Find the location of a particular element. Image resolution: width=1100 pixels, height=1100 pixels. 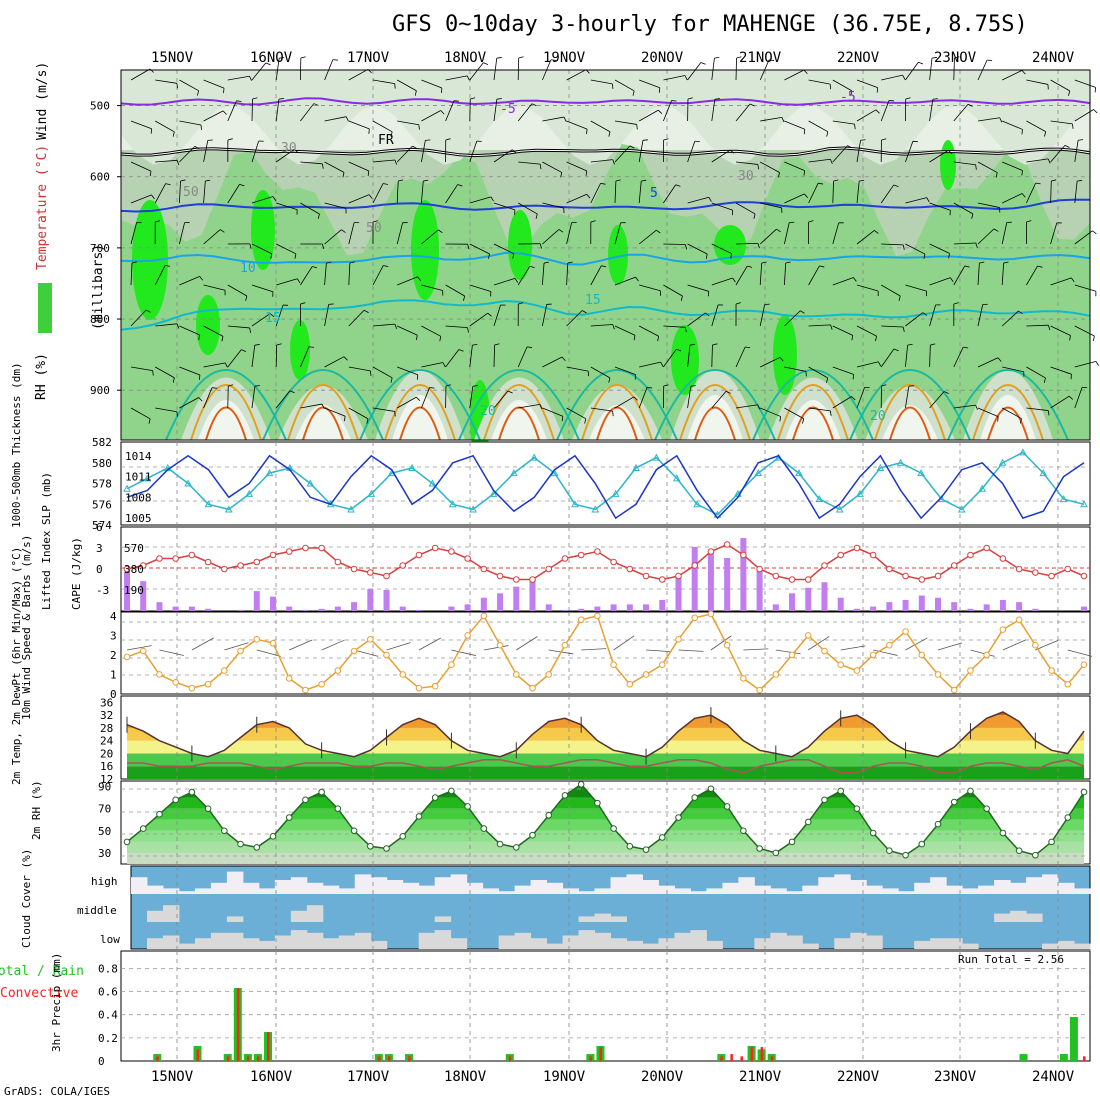

cloud-level-middle: middle is located at coordinates (97, 910).